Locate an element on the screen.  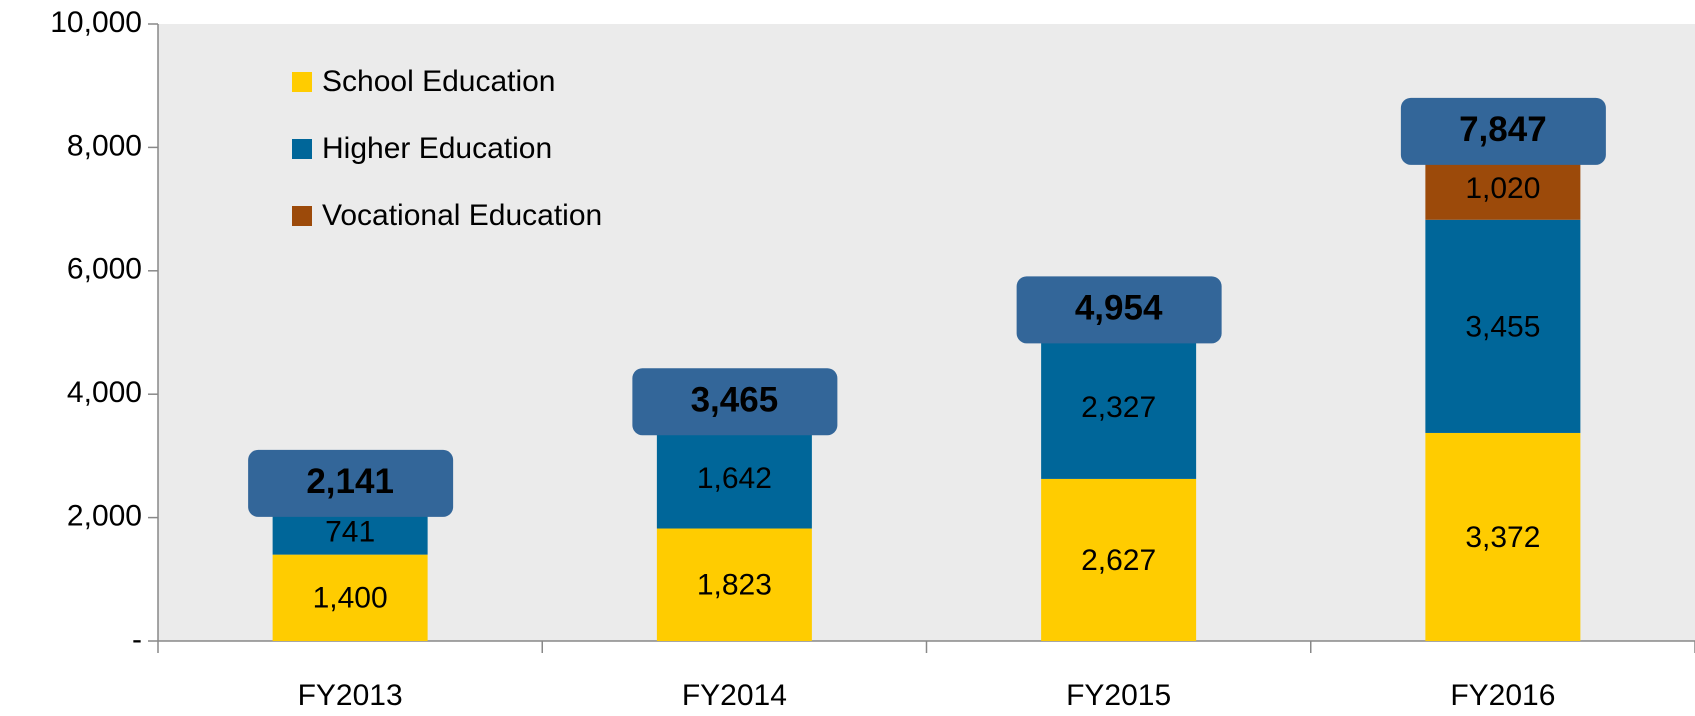
x-tick-label: FY2015 is located at coordinates (1118, 695).